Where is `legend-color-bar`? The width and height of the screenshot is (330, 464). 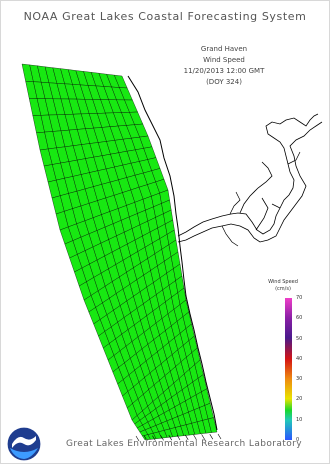 legend-color-bar is located at coordinates (288, 369).